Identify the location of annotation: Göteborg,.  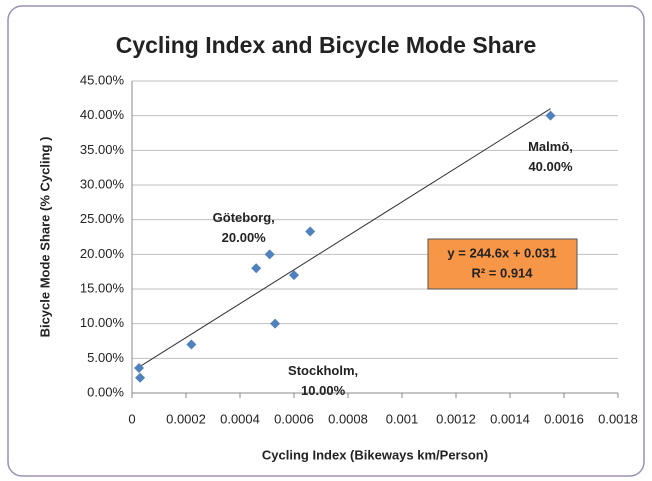
(244, 217).